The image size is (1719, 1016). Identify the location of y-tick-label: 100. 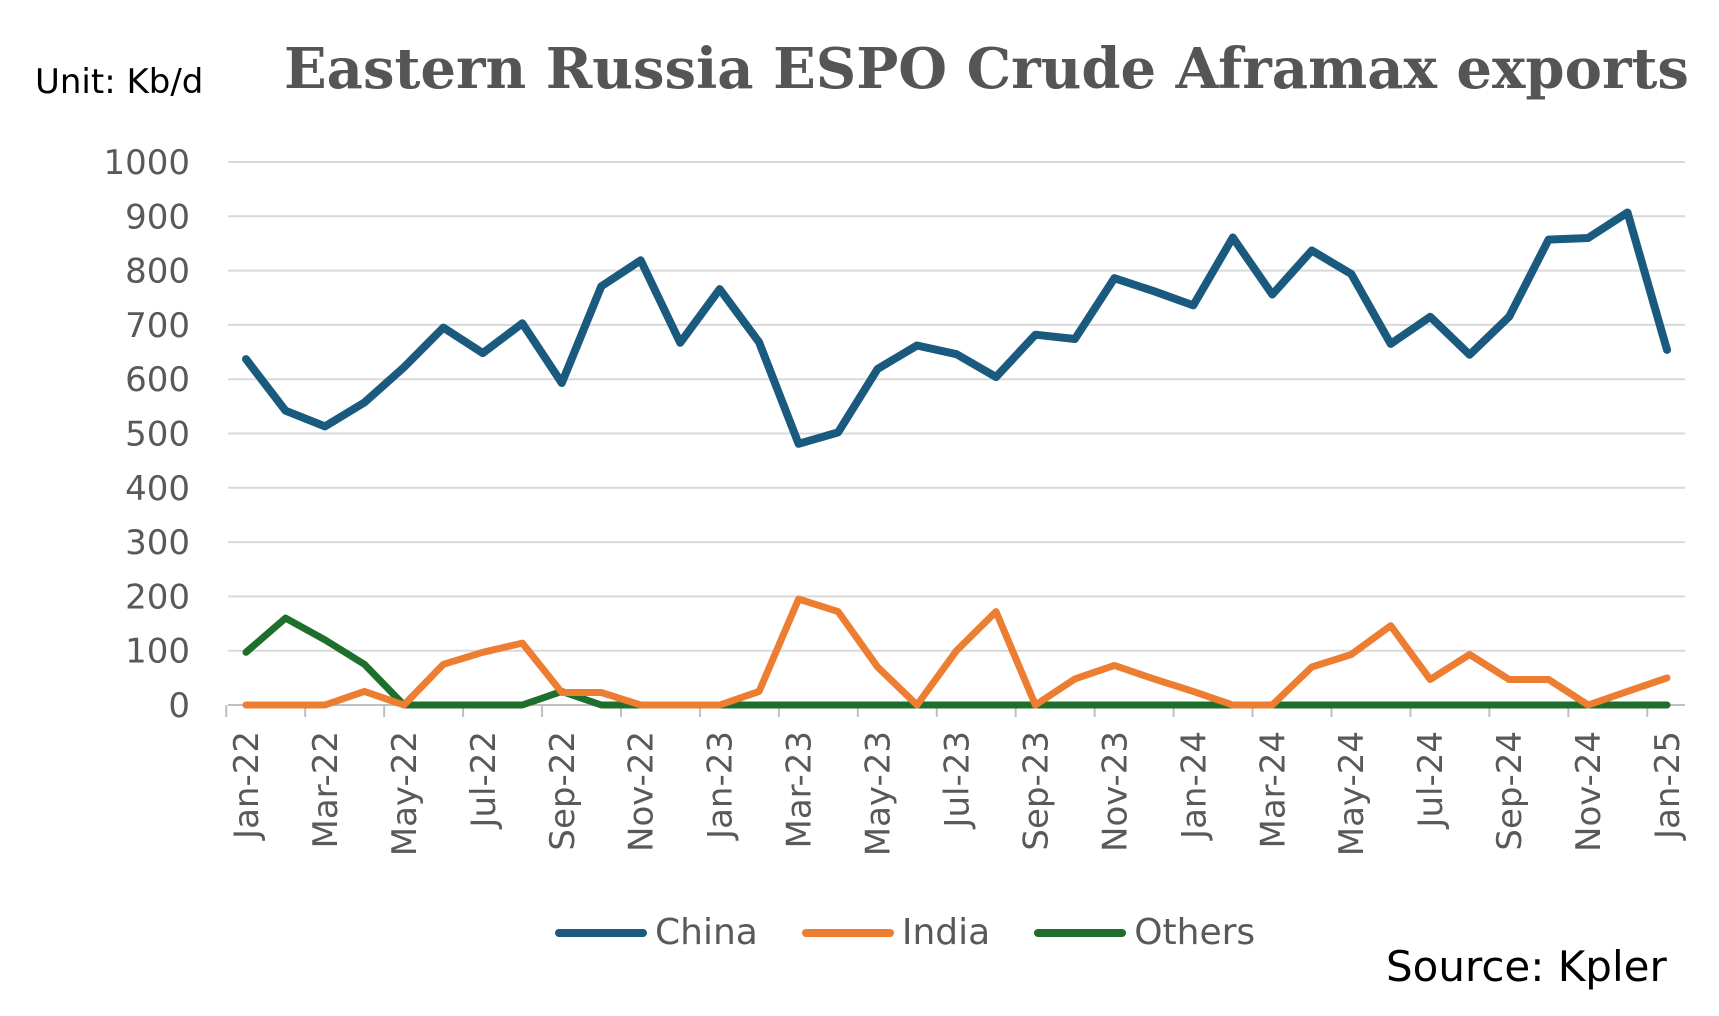
(157, 652).